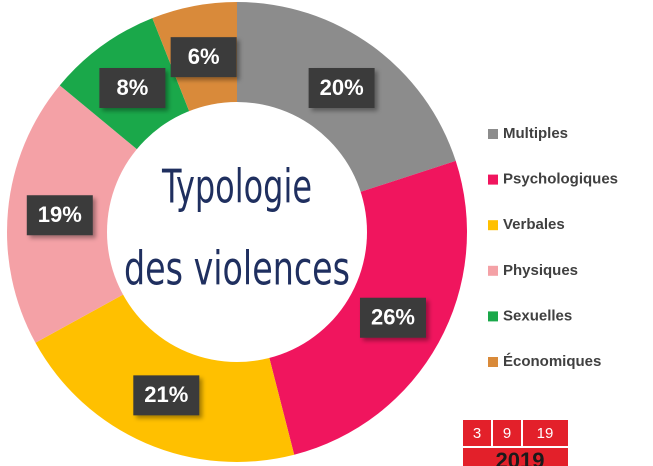 The width and height of the screenshot is (653, 466). I want to click on center-title: Typologie, so click(236, 187).